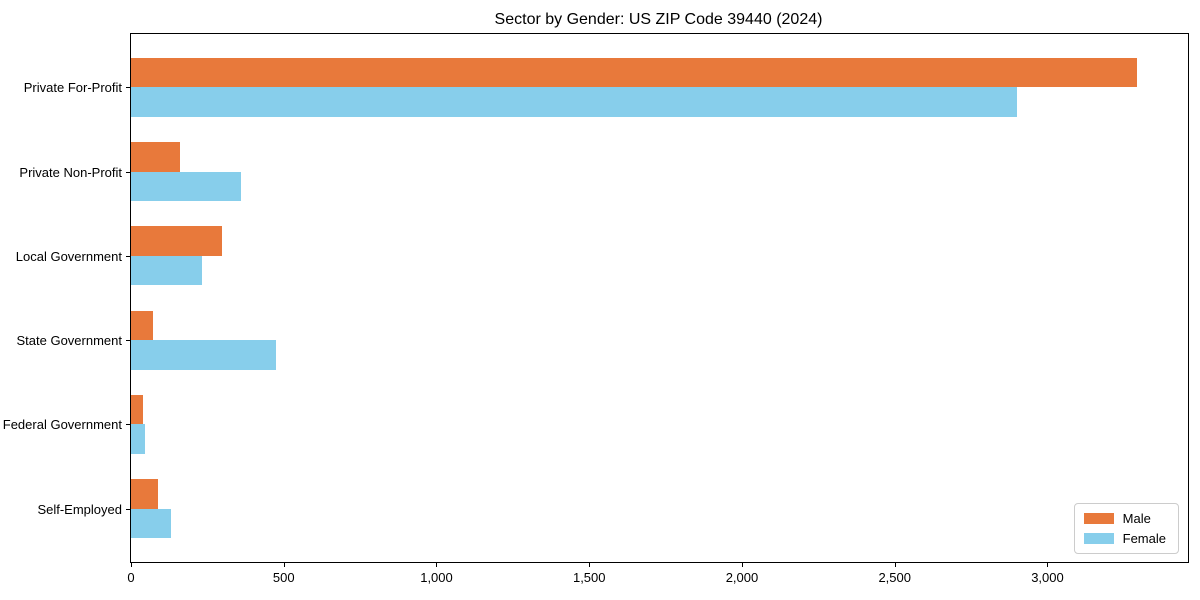 This screenshot has height=600, width=1200. Describe the element at coordinates (72, 88) in the screenshot. I see `y-tick-label: Private For-Profit` at that location.